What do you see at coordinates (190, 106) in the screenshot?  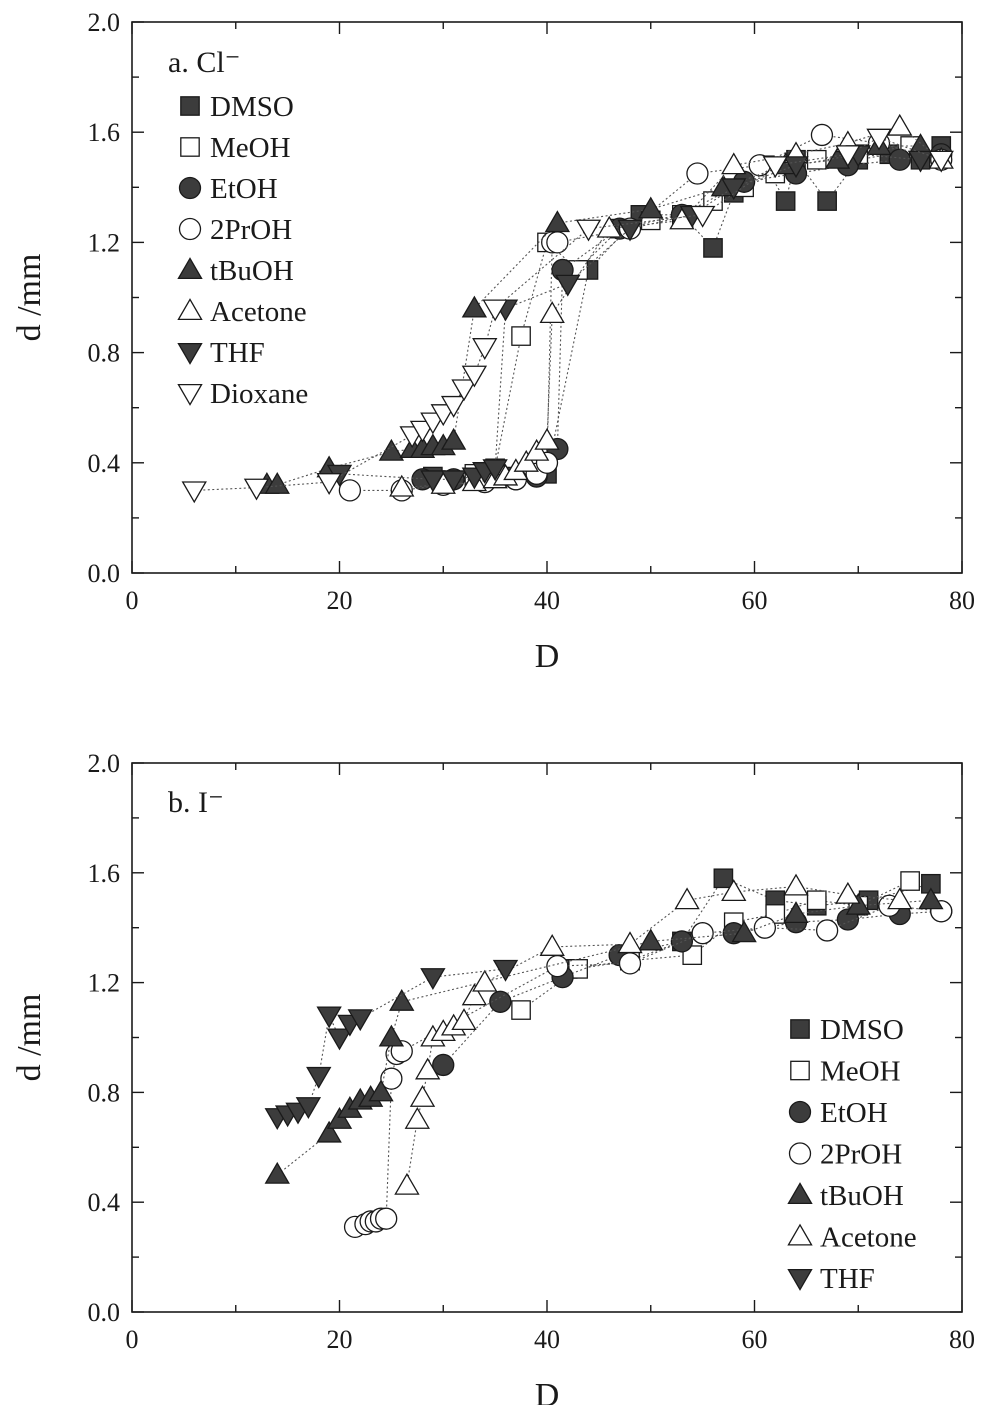 I see `legend-marker-dmso` at bounding box center [190, 106].